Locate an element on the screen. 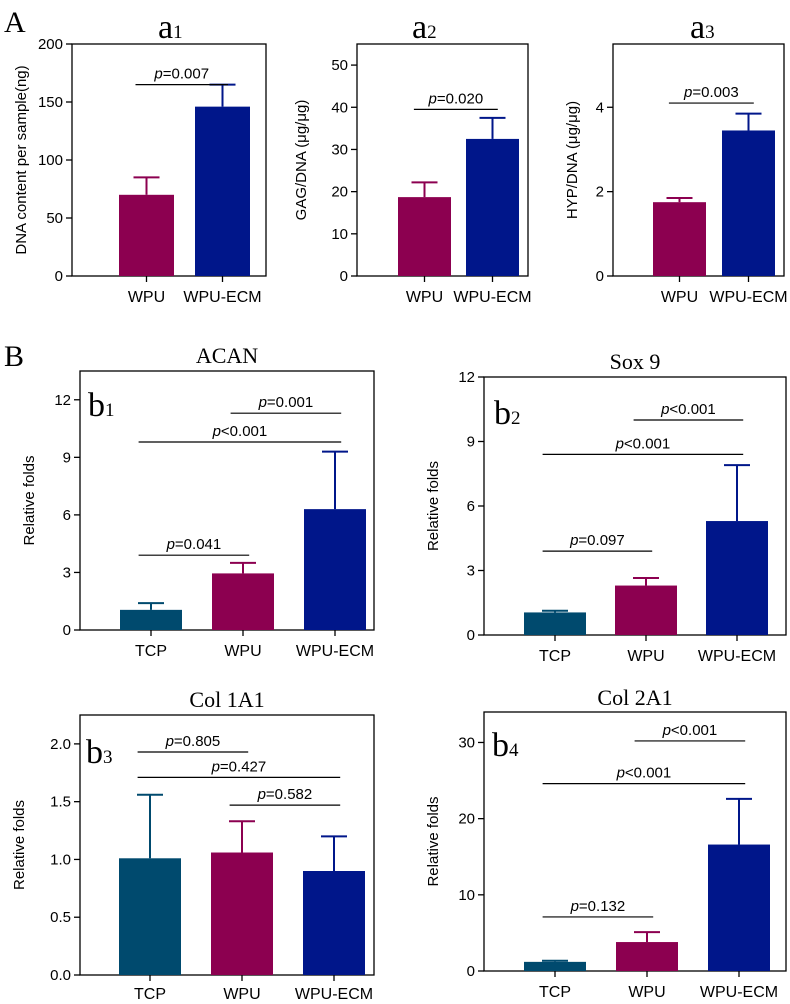  panel-title: Col 2A1 is located at coordinates (634, 697).